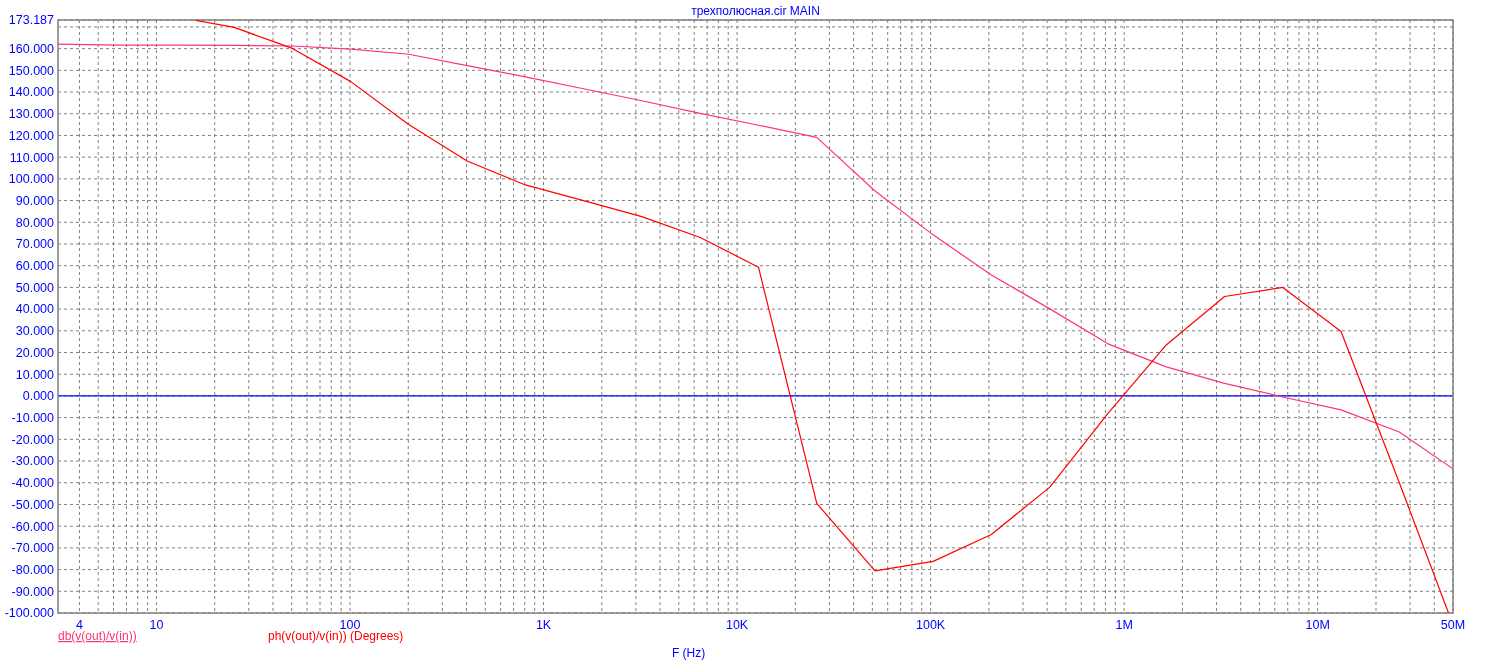 The height and width of the screenshot is (672, 1488). What do you see at coordinates (33, 418) in the screenshot?
I see `y-tick-label: -10.000` at bounding box center [33, 418].